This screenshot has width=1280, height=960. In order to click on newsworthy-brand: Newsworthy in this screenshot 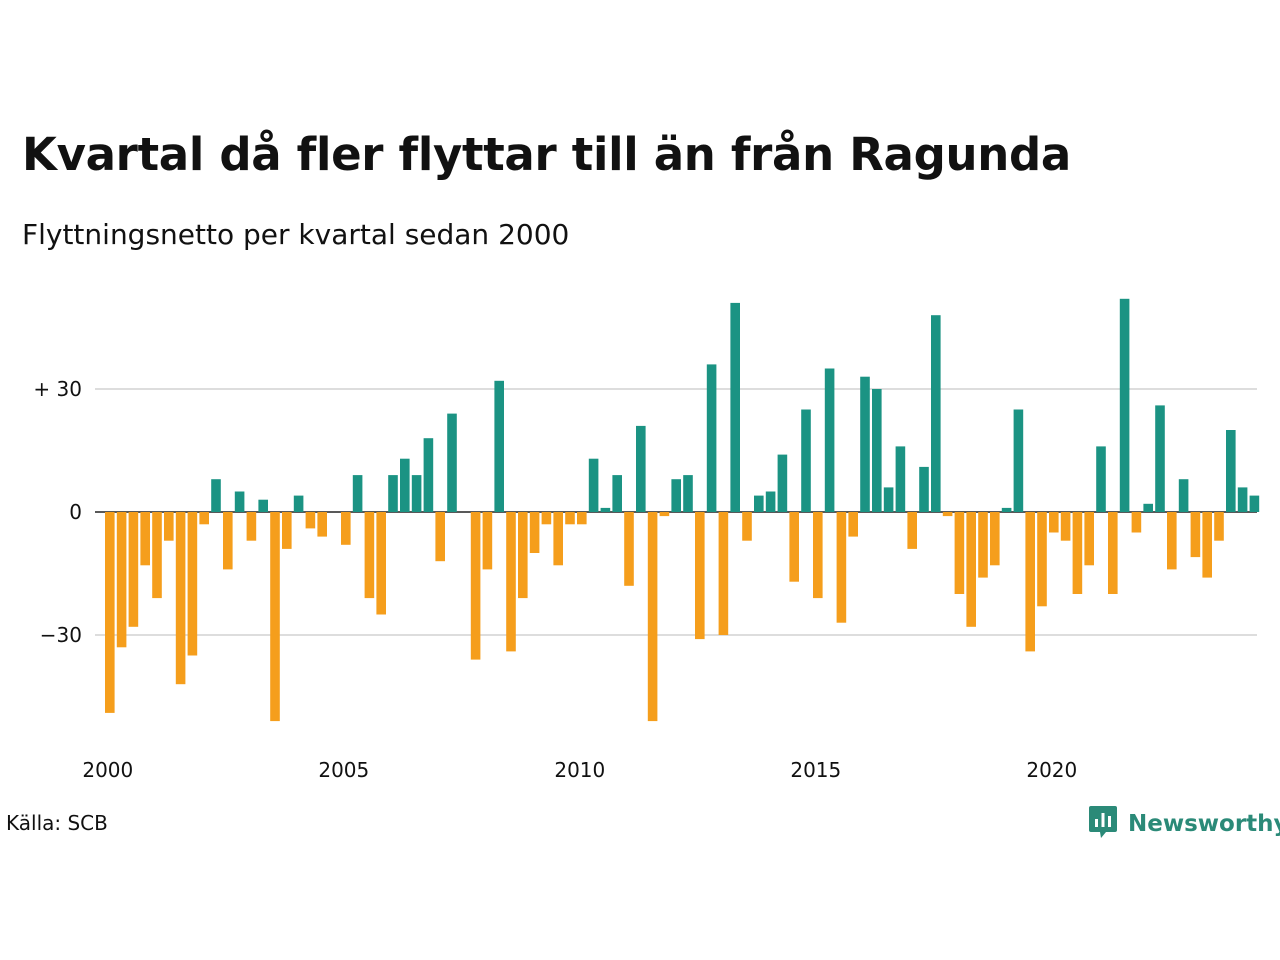, I will do `click(1184, 824)`.